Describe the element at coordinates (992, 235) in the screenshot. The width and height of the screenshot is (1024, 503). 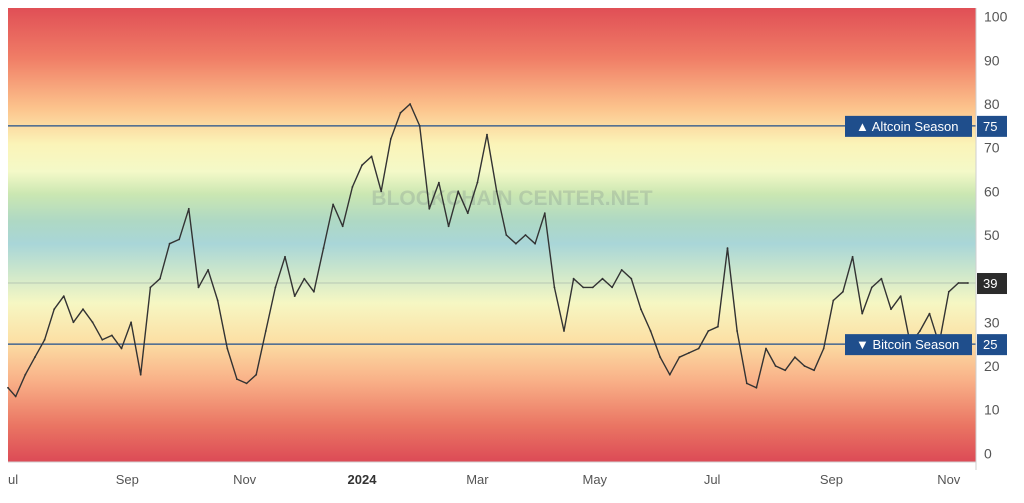
I see `y-tick-label: 50` at that location.